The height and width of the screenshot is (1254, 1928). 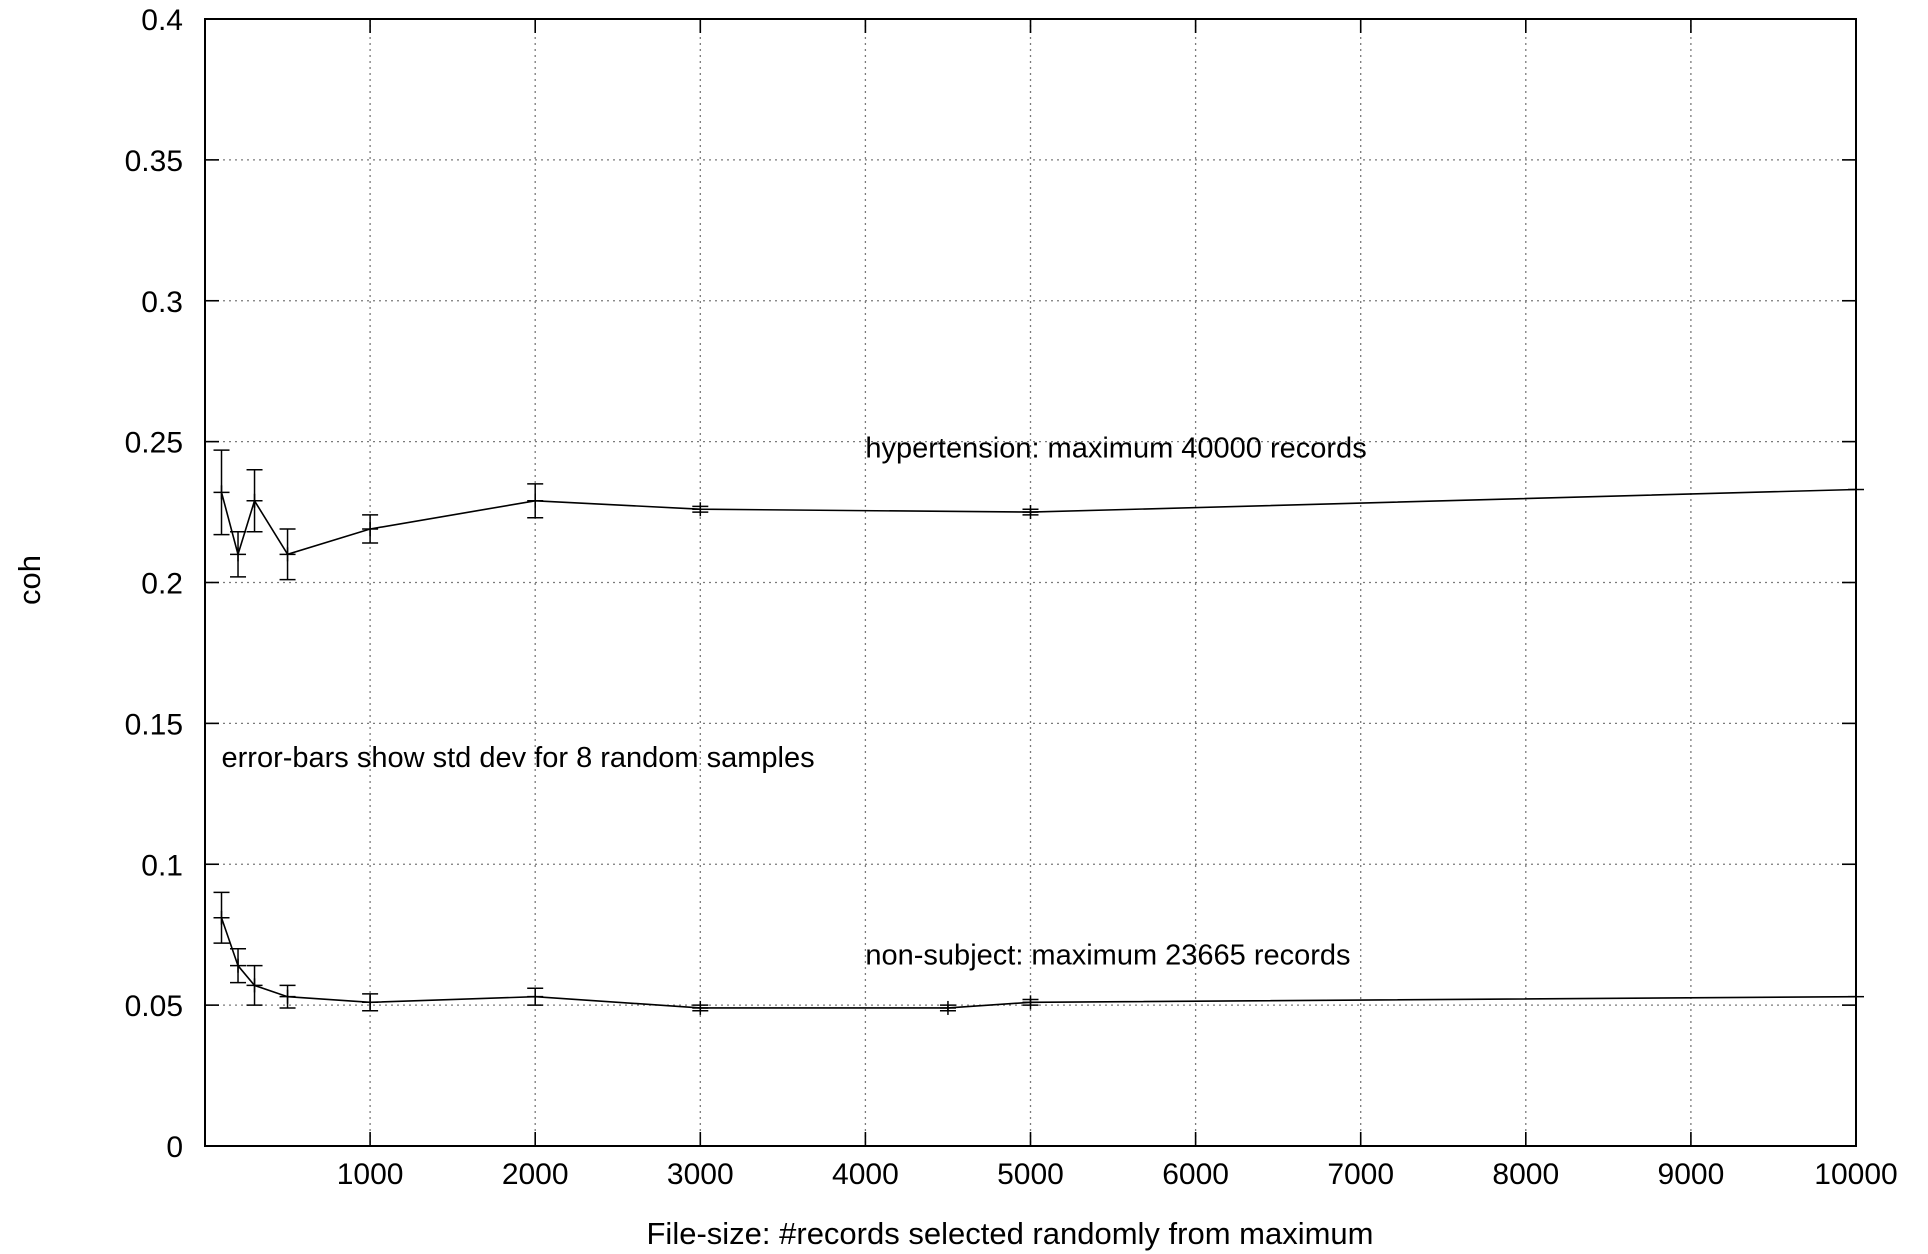 I want to click on y-tick-label: 0.35, so click(x=154, y=161).